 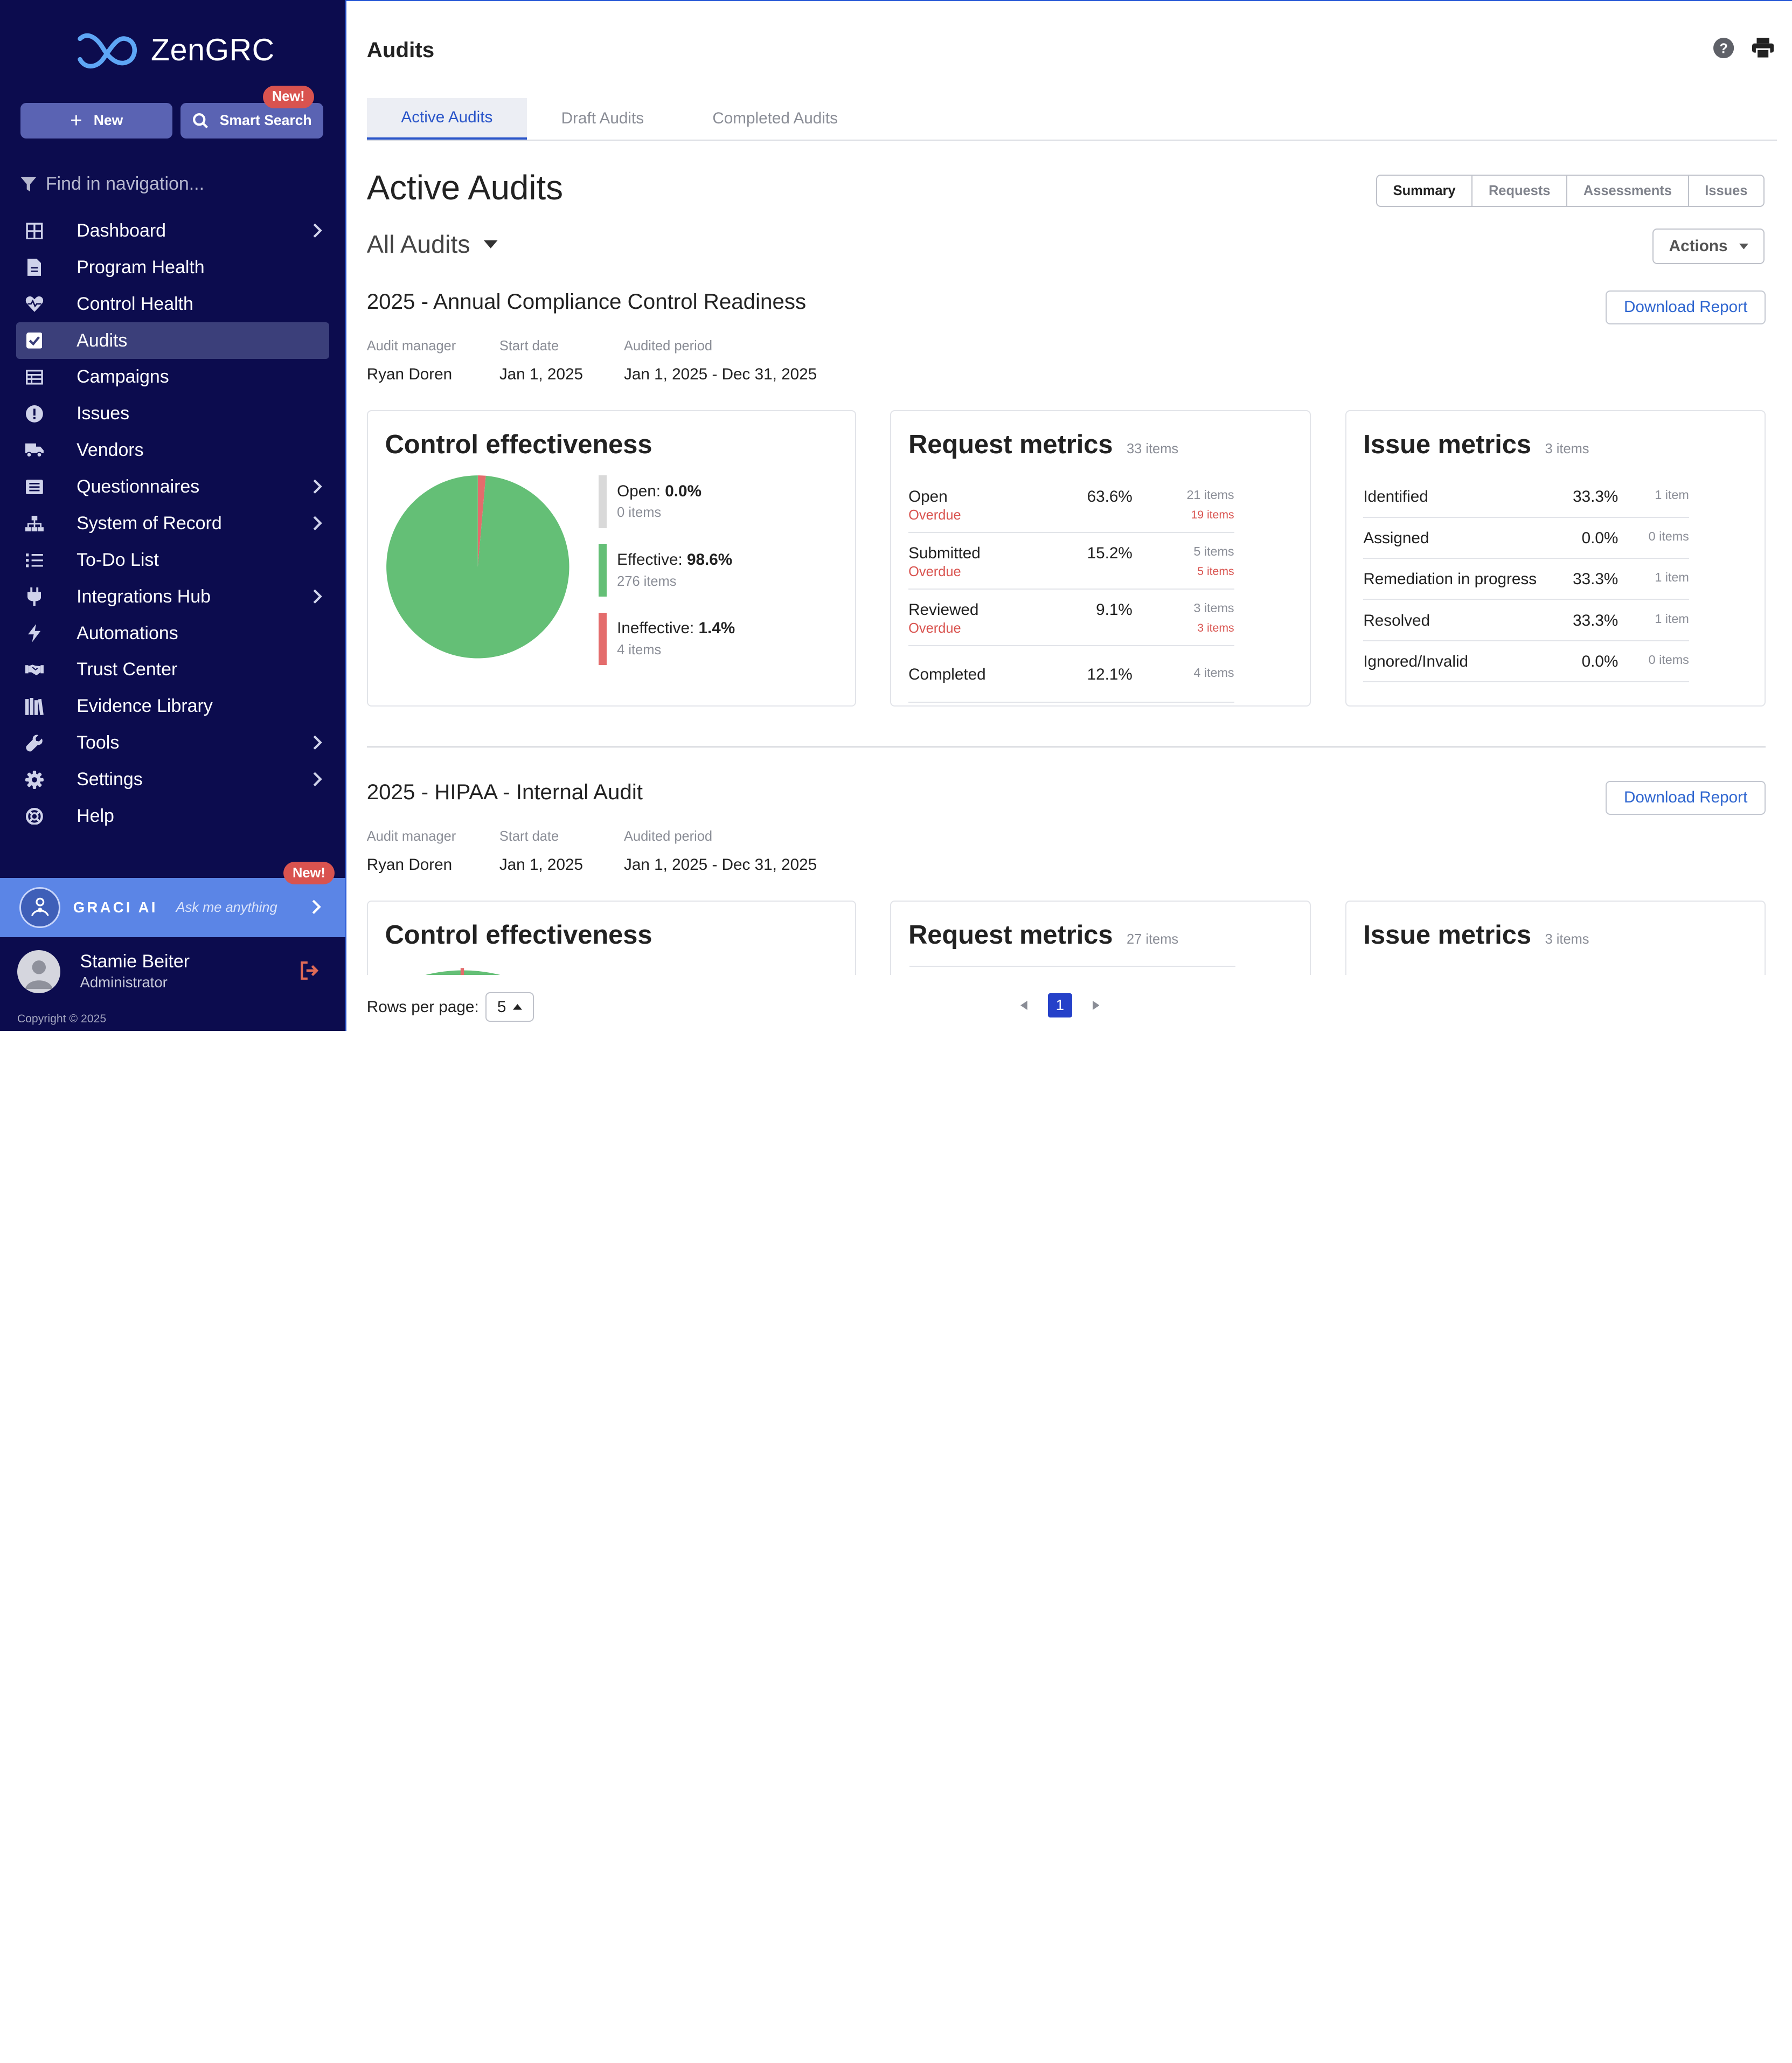 I want to click on sidebar-item-tools: Tools, so click(x=172, y=743).